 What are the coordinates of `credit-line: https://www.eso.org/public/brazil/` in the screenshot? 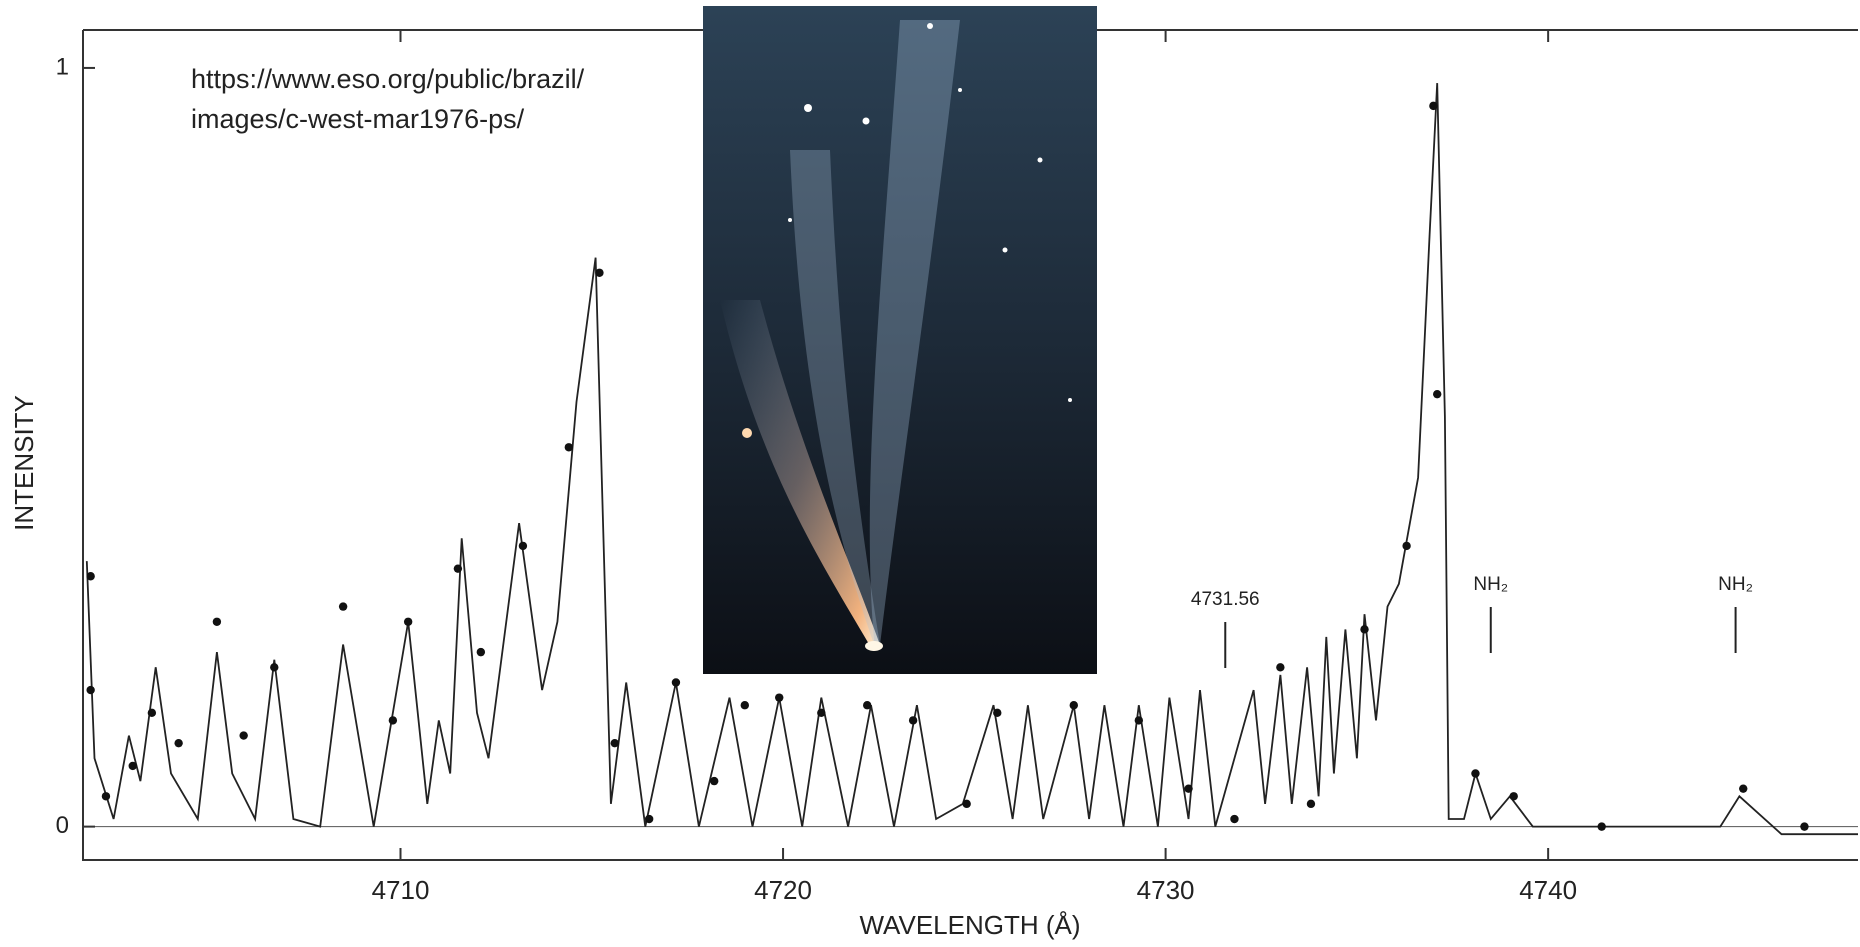 It's located at (388, 79).